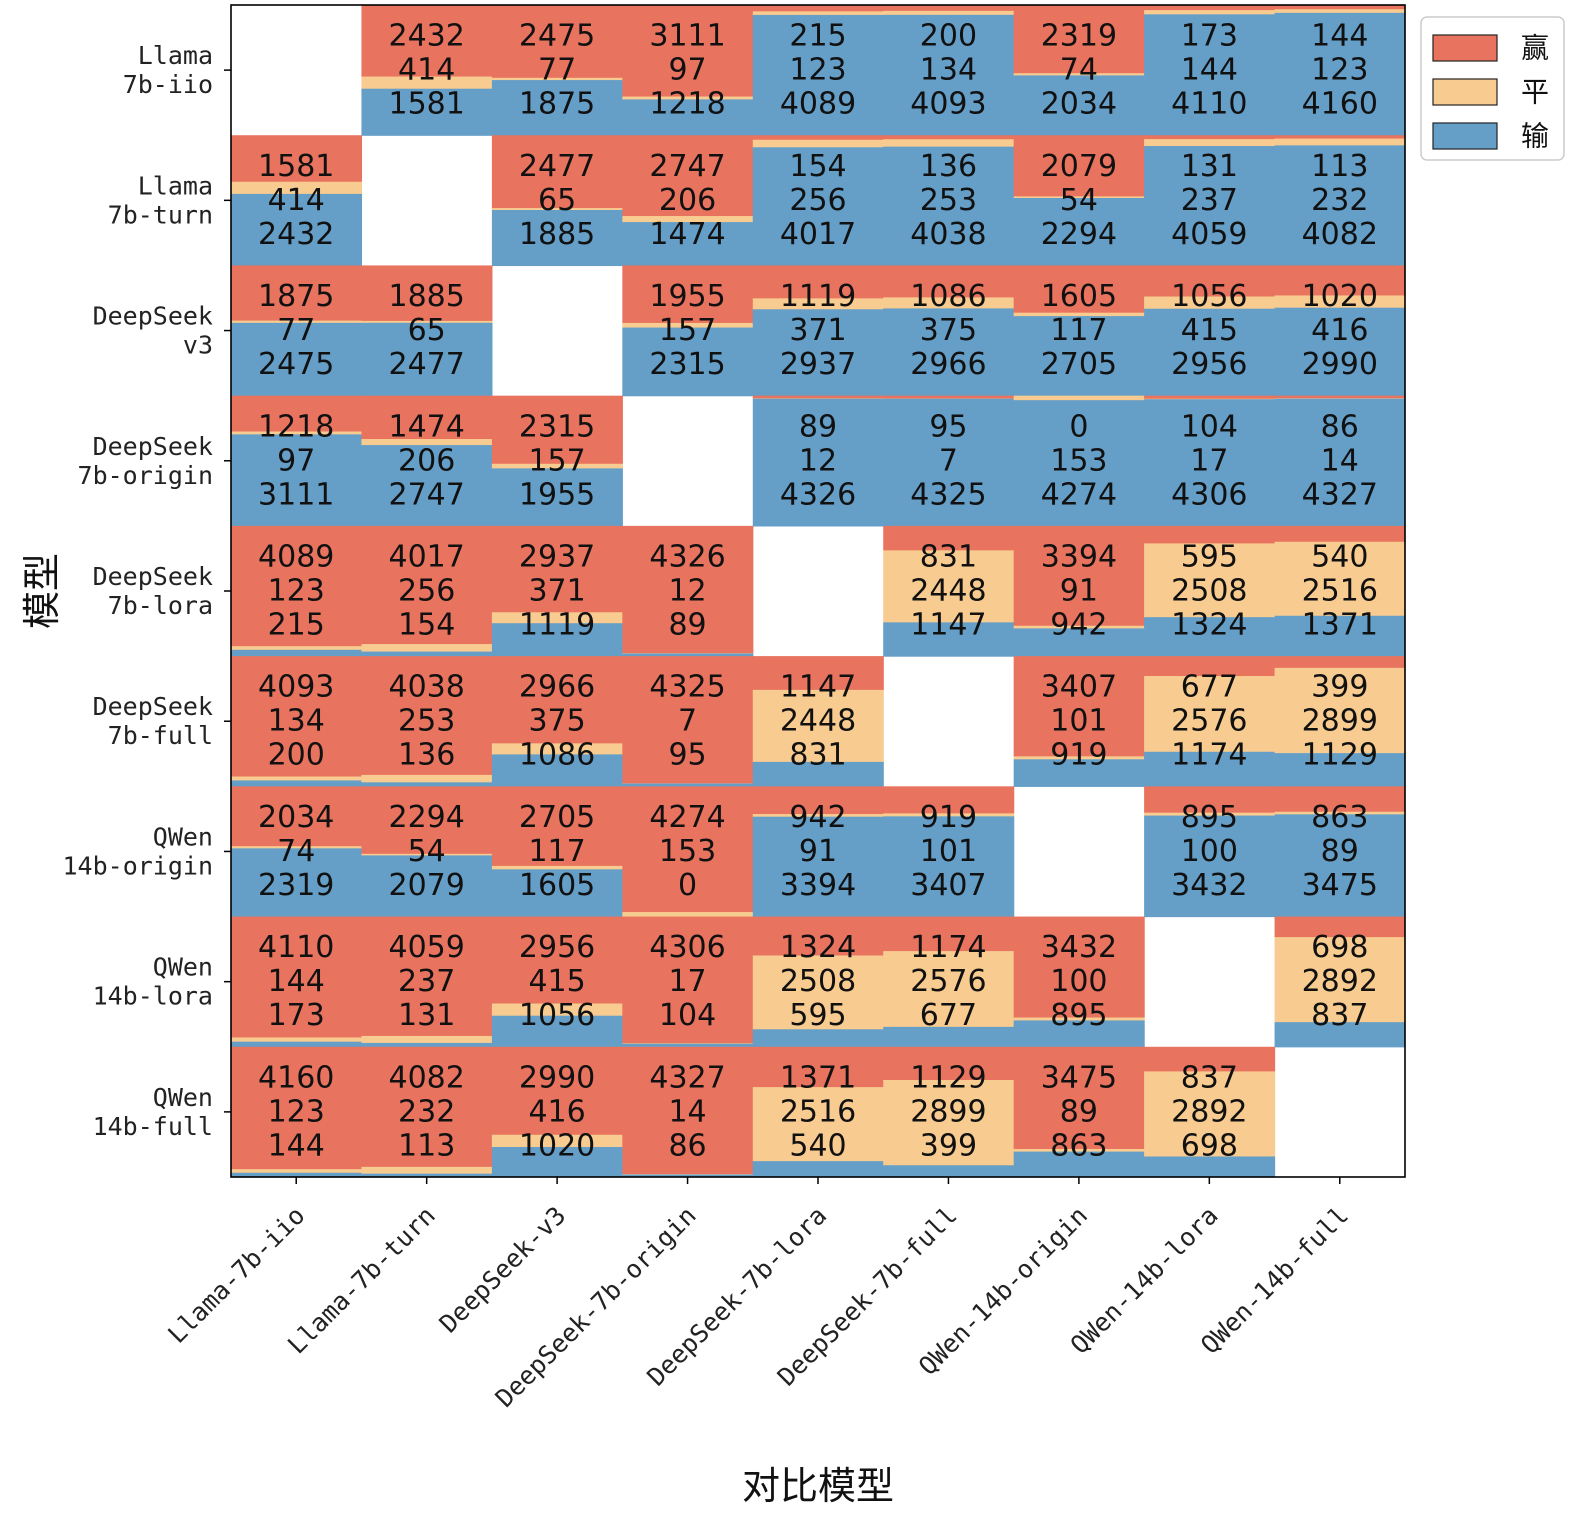  What do you see at coordinates (160, 214) in the screenshot?
I see `row-label: 7b-turn` at bounding box center [160, 214].